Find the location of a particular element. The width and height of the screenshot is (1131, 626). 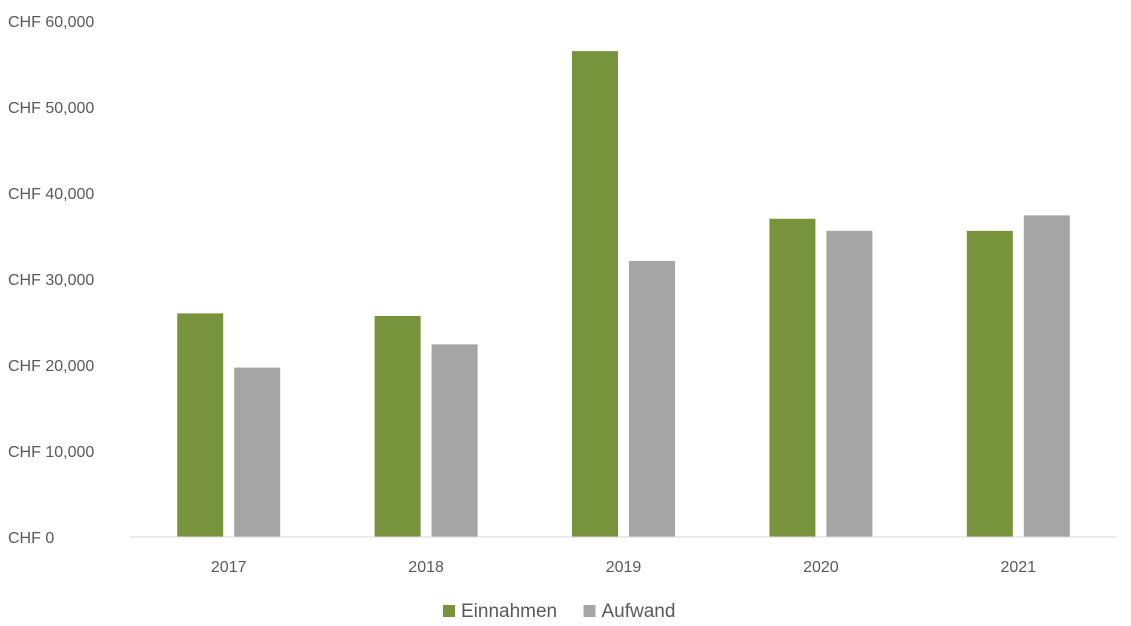

legend-label-einnahmen: Einnahmen is located at coordinates (509, 611).